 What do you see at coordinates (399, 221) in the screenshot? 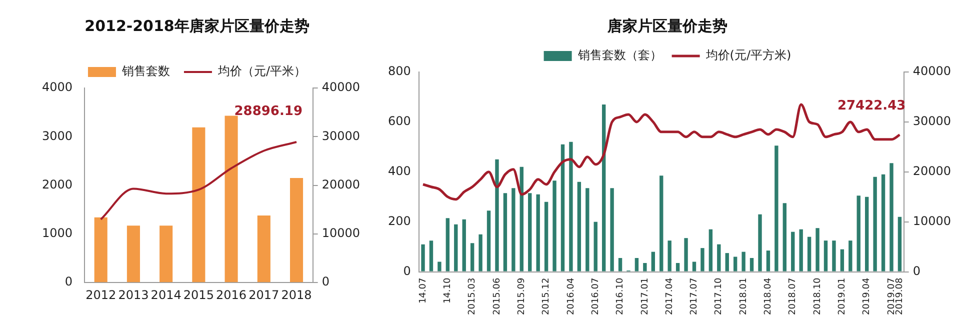
I see `y-tick-label: 200` at bounding box center [399, 221].